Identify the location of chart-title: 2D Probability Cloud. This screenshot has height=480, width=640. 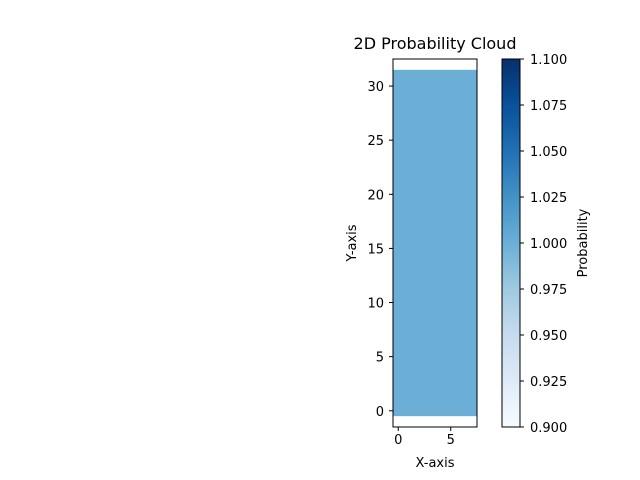
(435, 43).